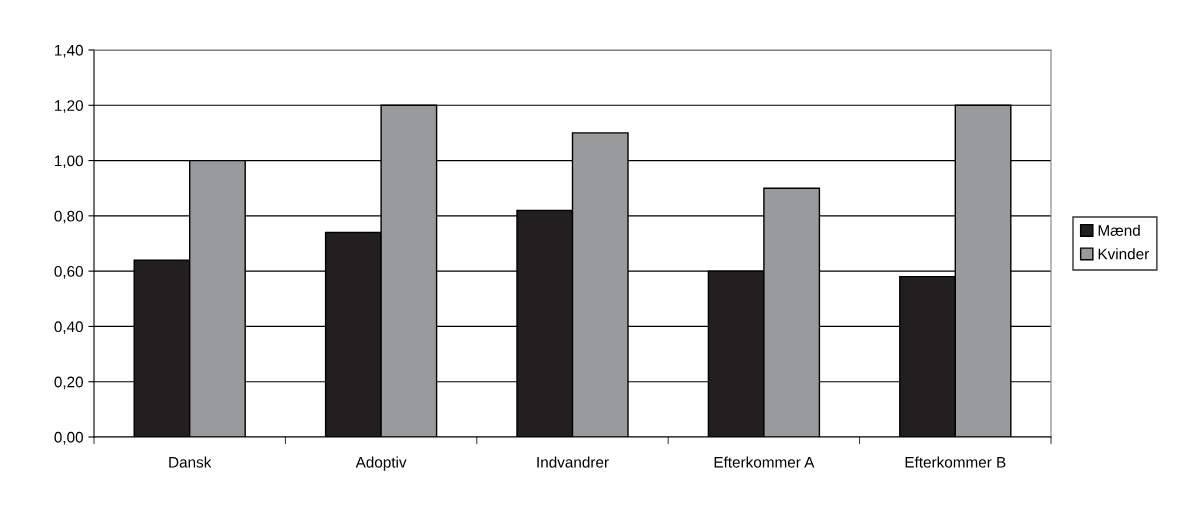  I want to click on y-tick-label: 0,00, so click(68, 438).